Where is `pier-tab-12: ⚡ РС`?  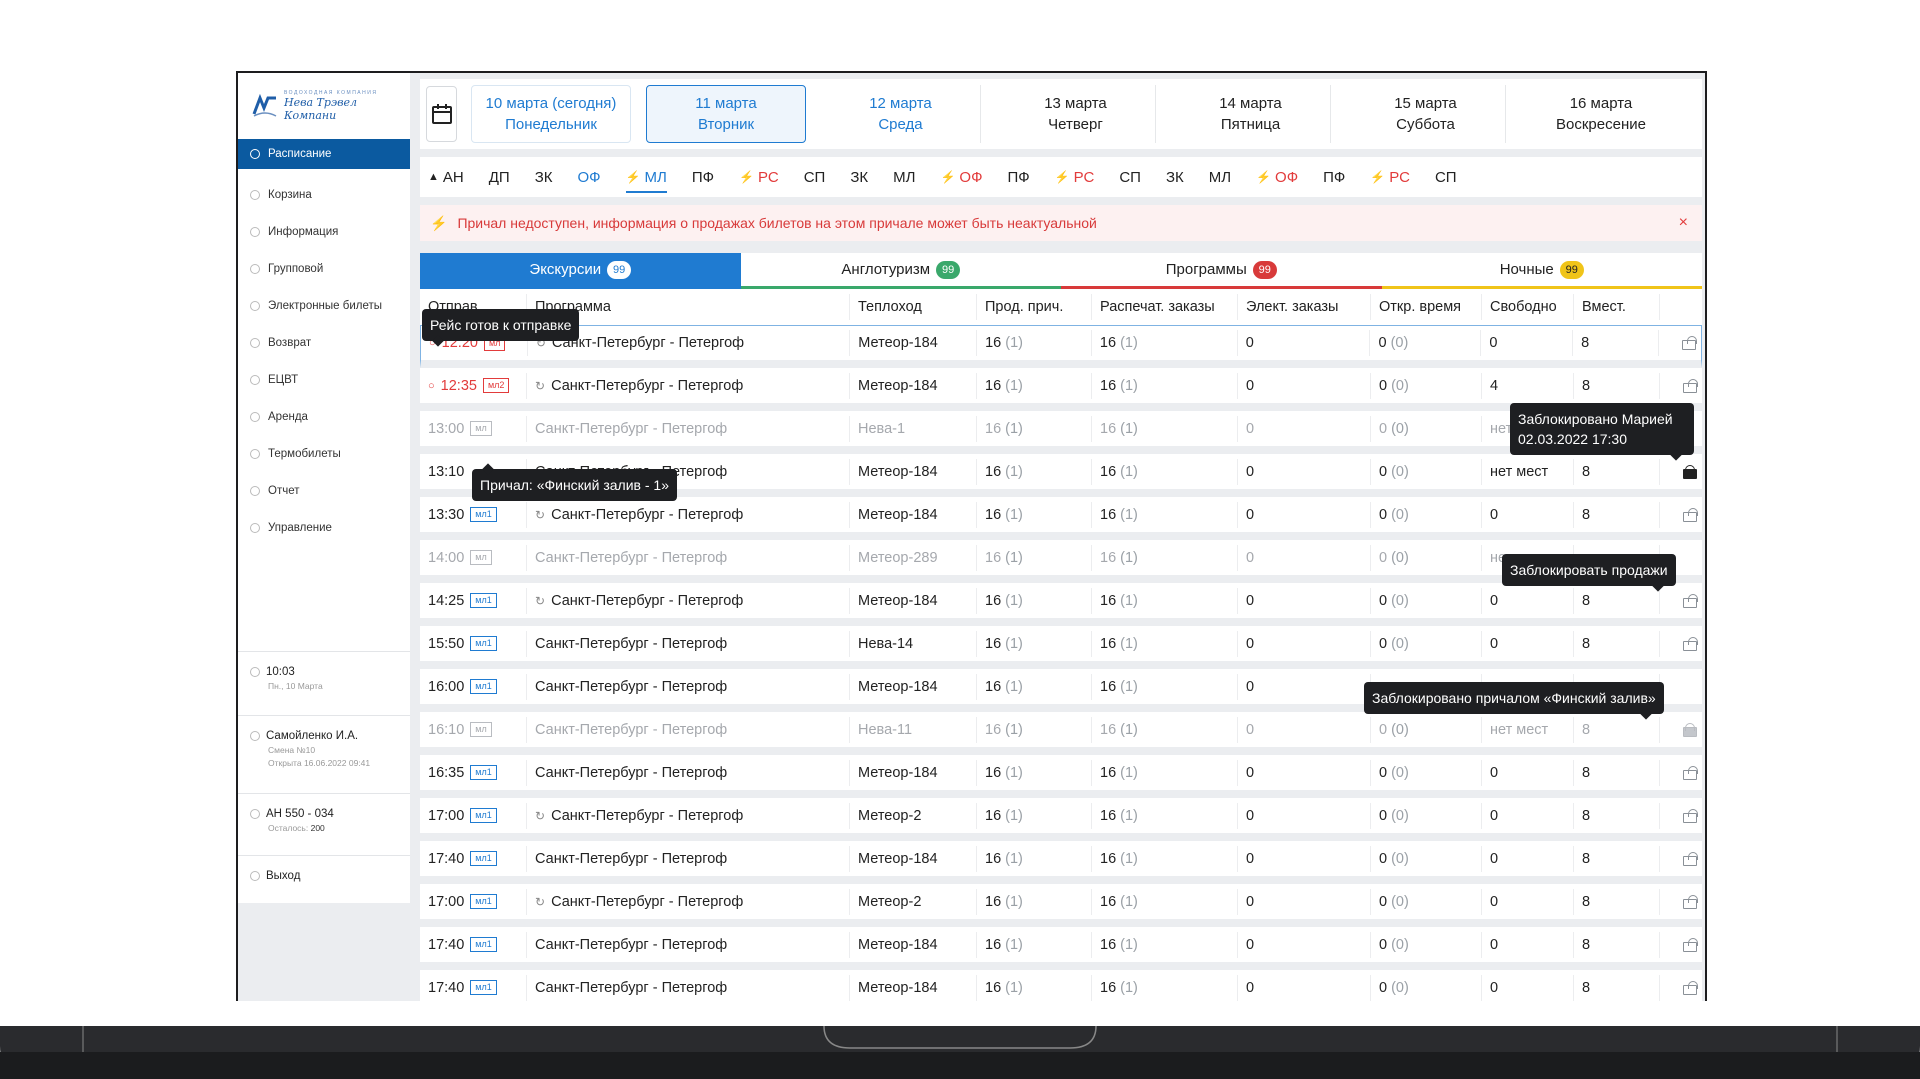 pier-tab-12: ⚡ РС is located at coordinates (1075, 177).